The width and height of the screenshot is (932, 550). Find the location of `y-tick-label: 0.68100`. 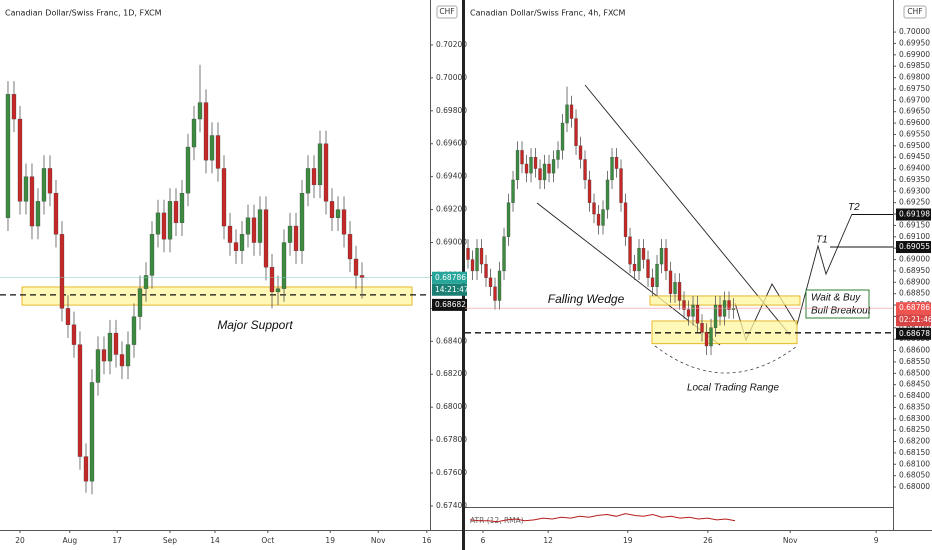

y-tick-label: 0.68100 is located at coordinates (914, 463).